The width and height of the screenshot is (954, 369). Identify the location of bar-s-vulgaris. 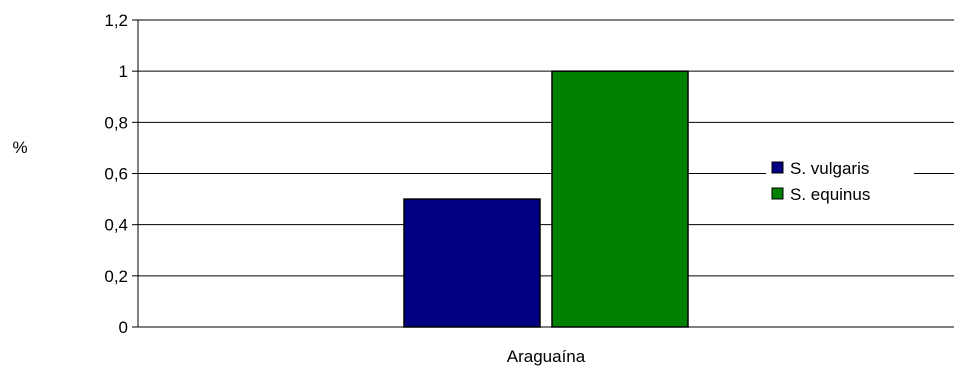
(472, 263).